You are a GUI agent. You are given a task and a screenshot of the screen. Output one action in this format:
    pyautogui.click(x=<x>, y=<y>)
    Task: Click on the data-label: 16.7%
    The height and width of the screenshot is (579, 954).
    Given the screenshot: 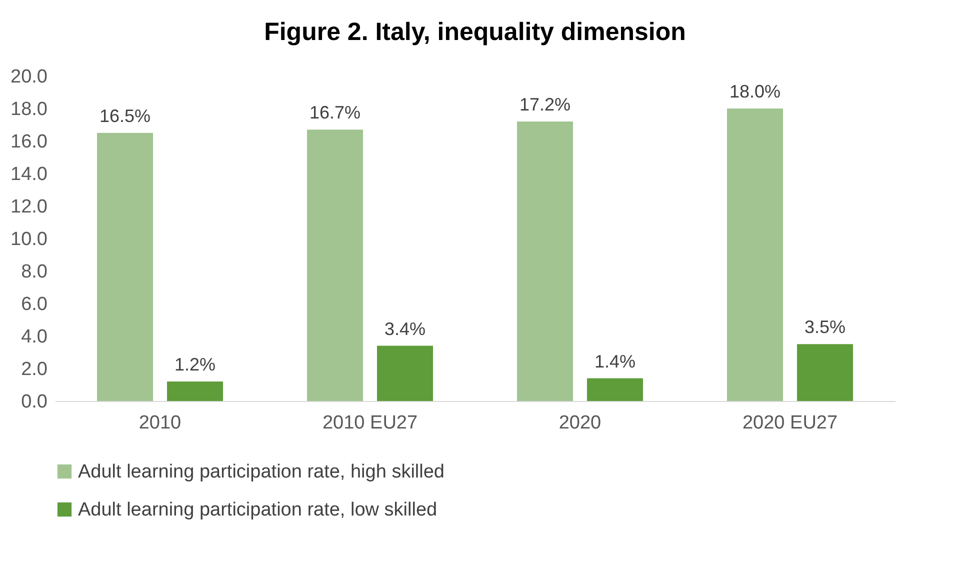 What is the action you would take?
    pyautogui.click(x=335, y=112)
    